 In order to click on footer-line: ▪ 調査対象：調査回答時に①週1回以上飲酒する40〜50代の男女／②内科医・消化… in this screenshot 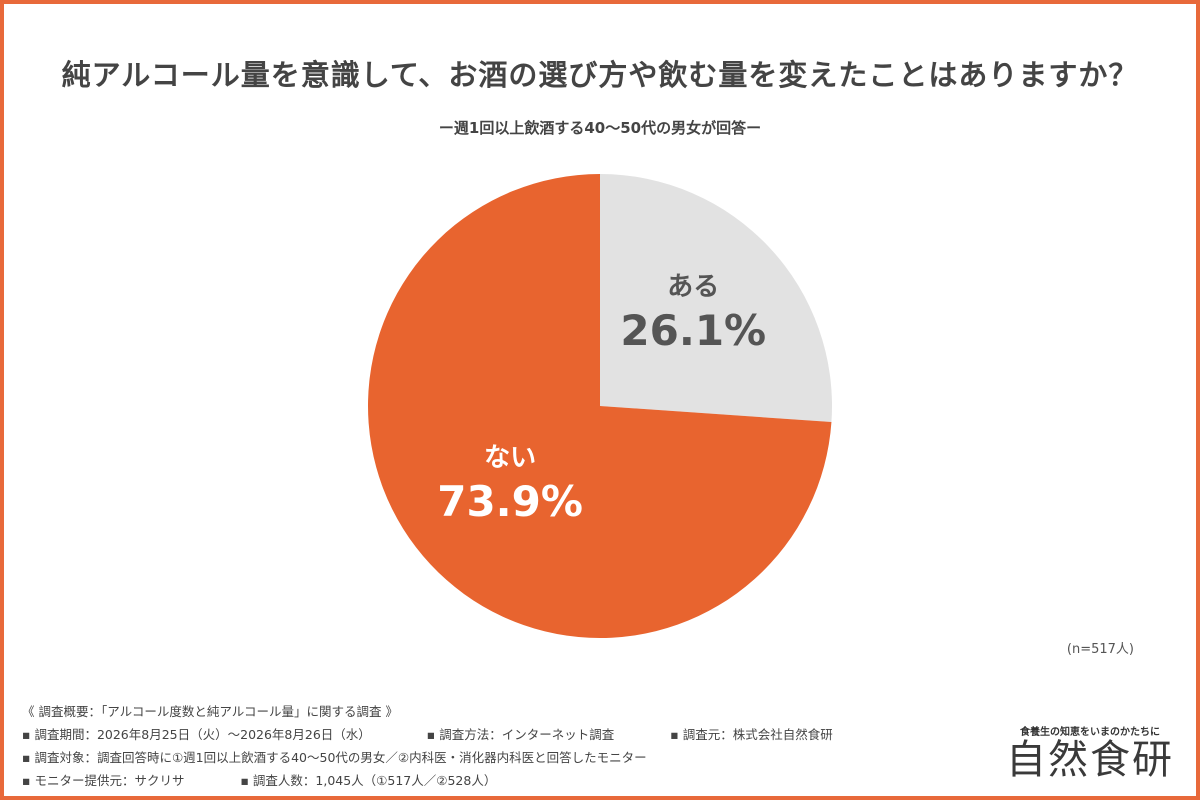, I will do `click(427, 757)`.